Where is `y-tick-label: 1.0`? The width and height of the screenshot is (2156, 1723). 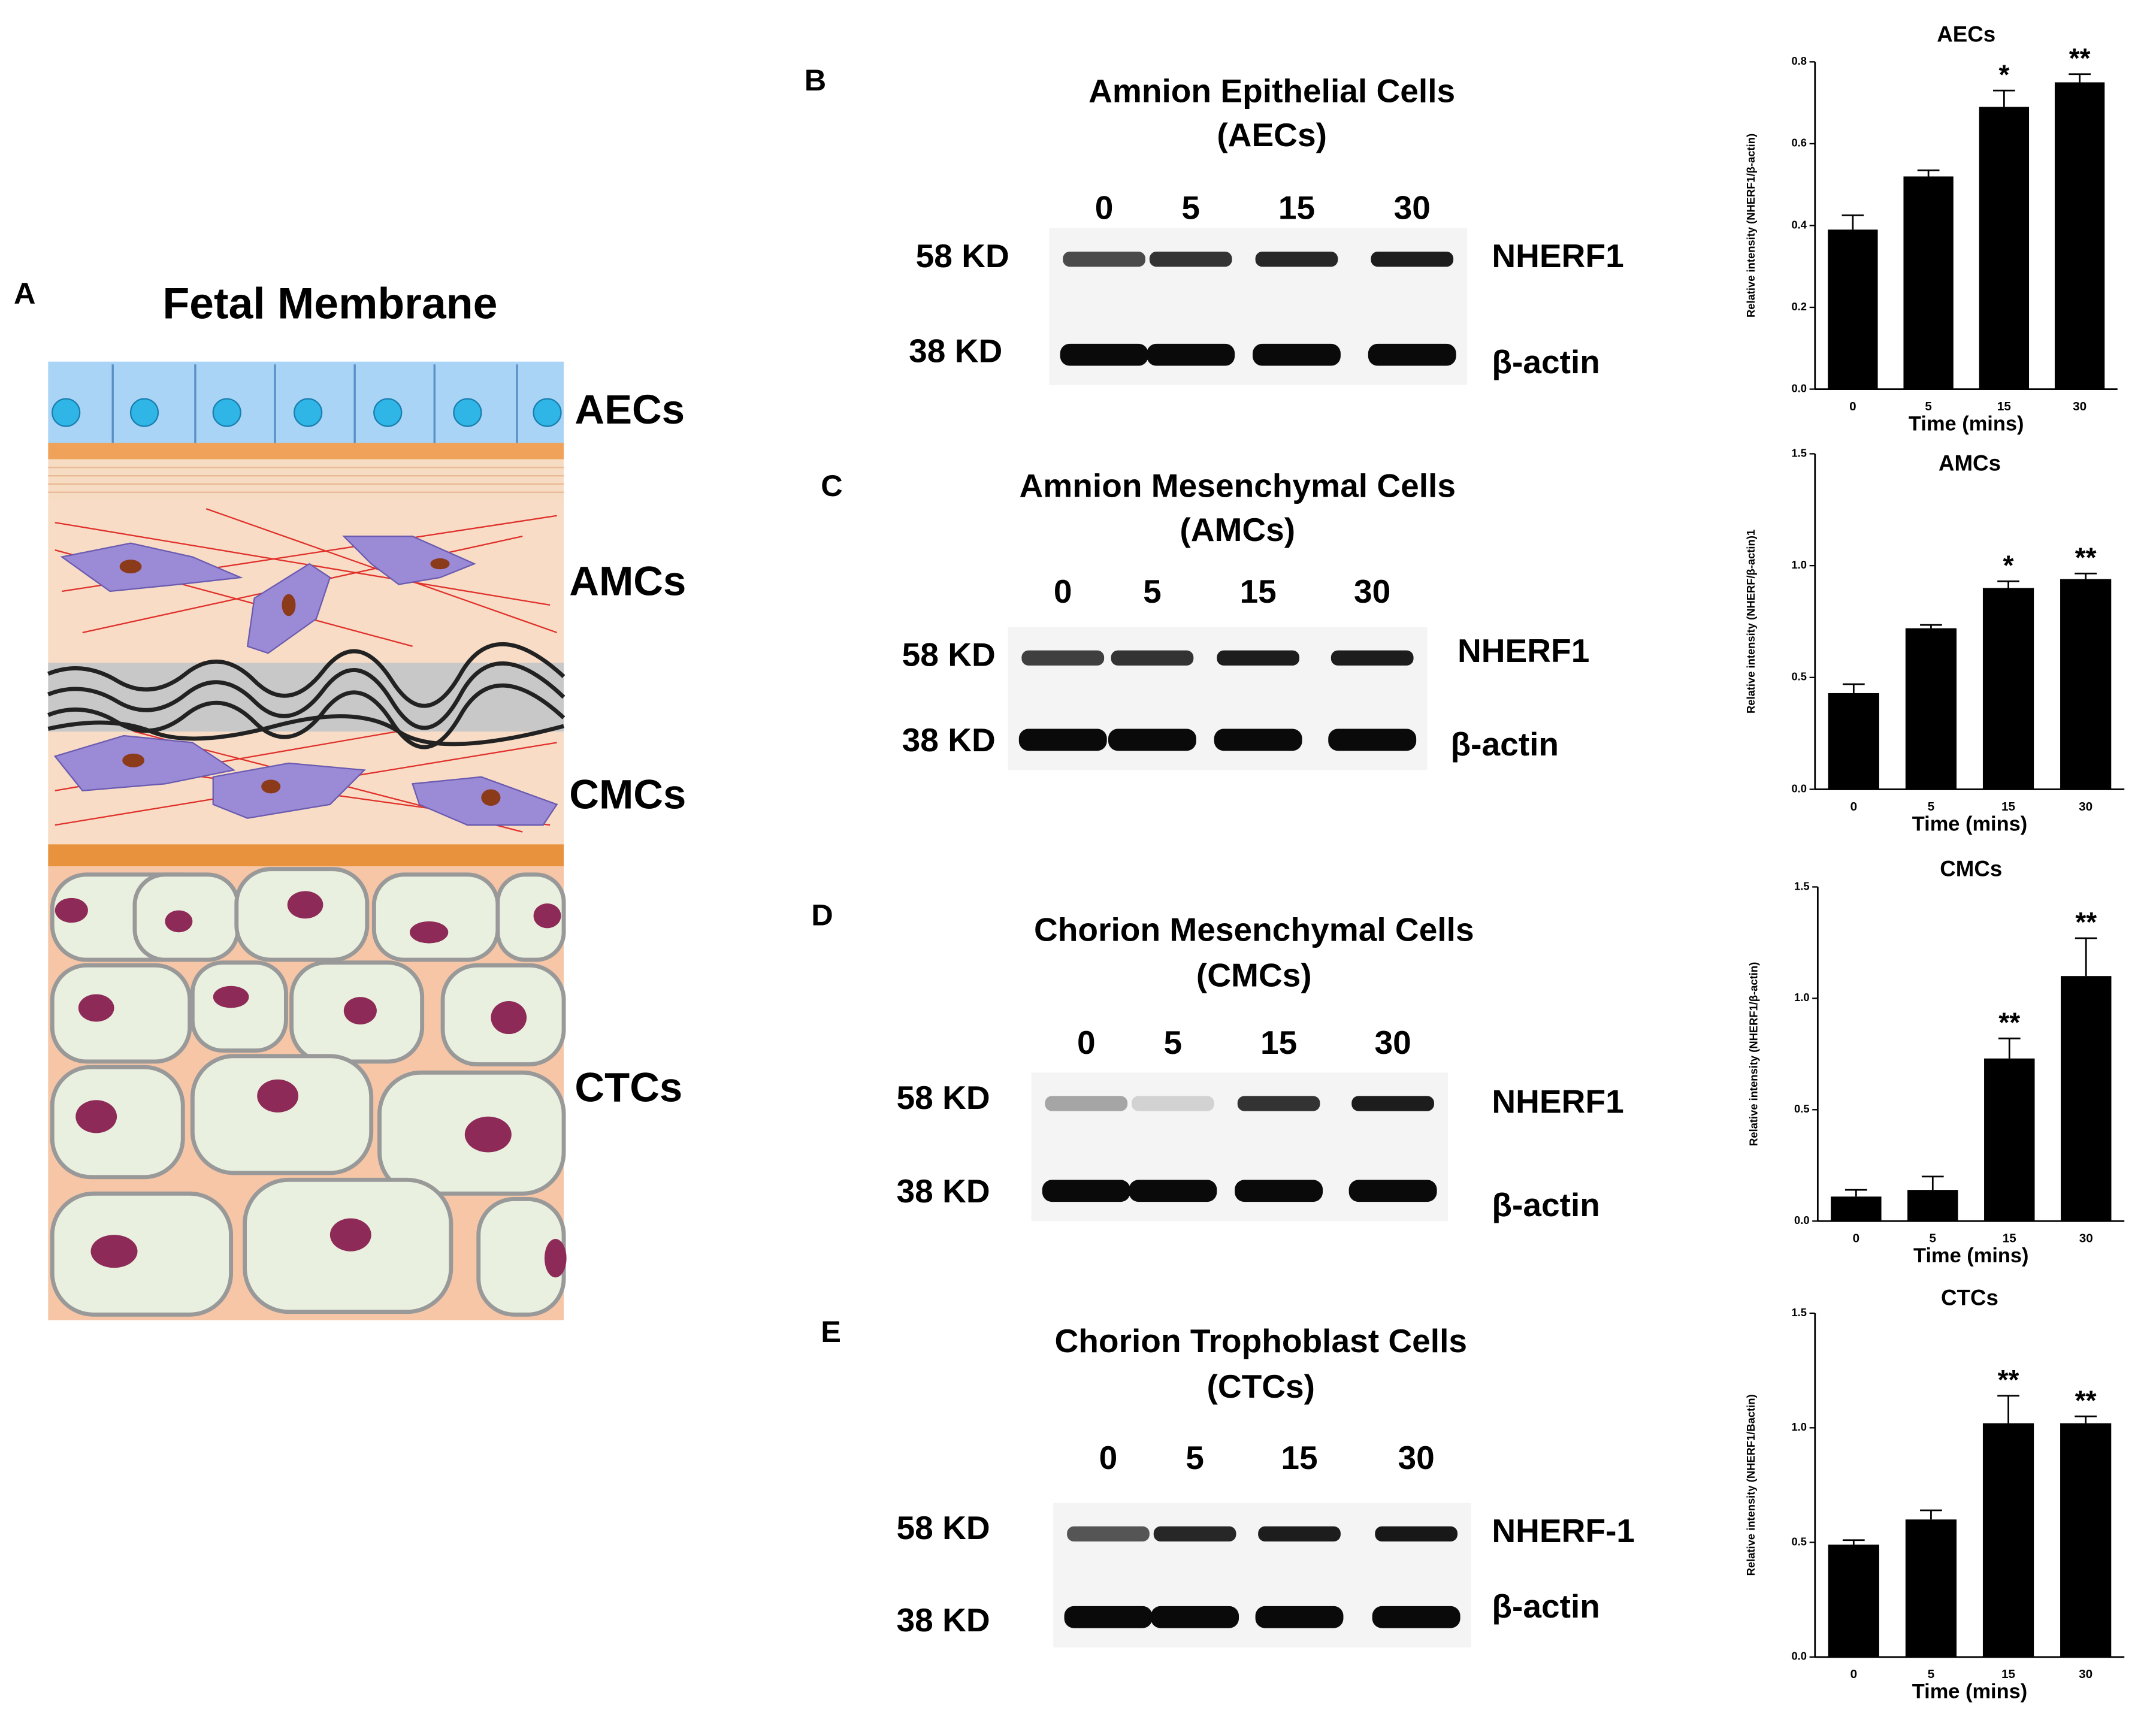
y-tick-label: 1.0 is located at coordinates (1799, 564).